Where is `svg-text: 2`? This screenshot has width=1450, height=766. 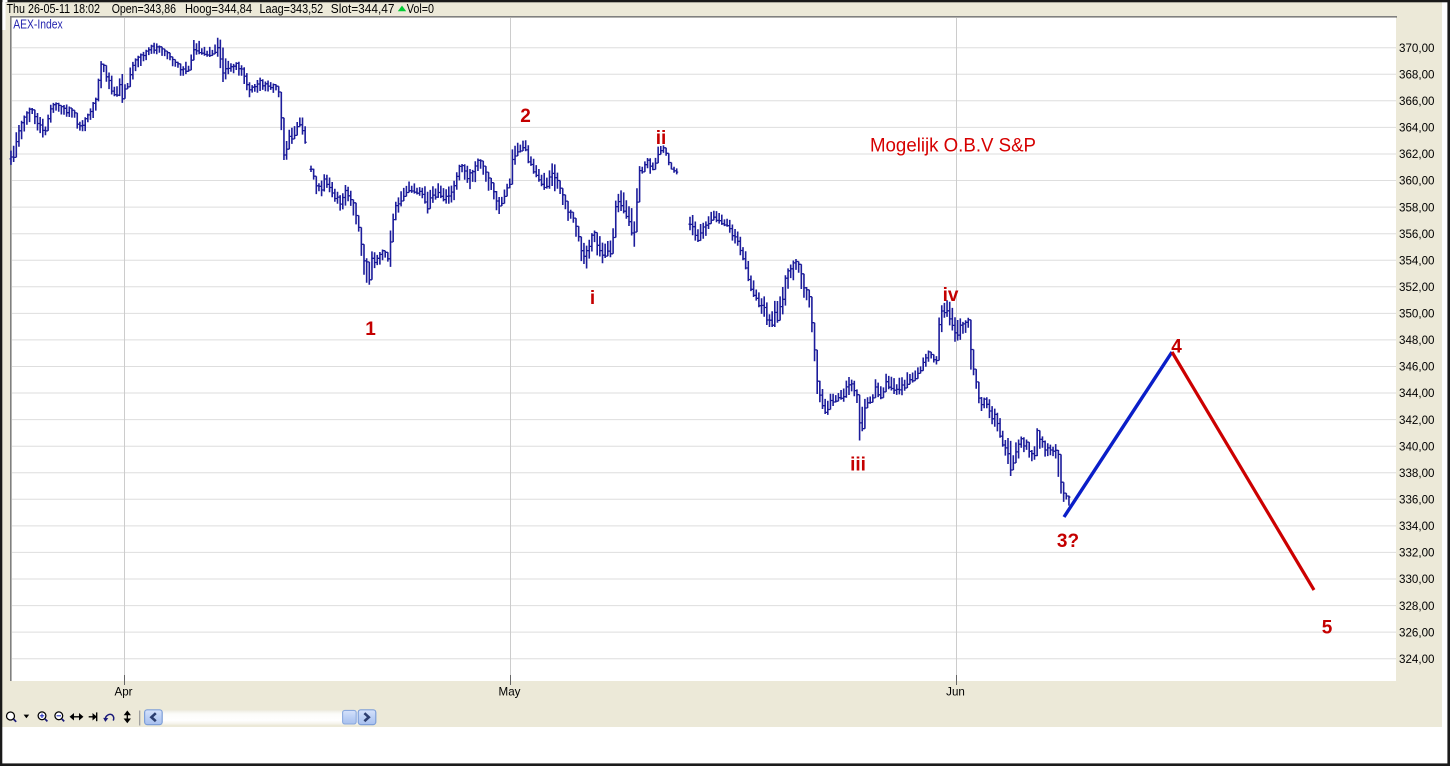
svg-text: 2 is located at coordinates (525, 116).